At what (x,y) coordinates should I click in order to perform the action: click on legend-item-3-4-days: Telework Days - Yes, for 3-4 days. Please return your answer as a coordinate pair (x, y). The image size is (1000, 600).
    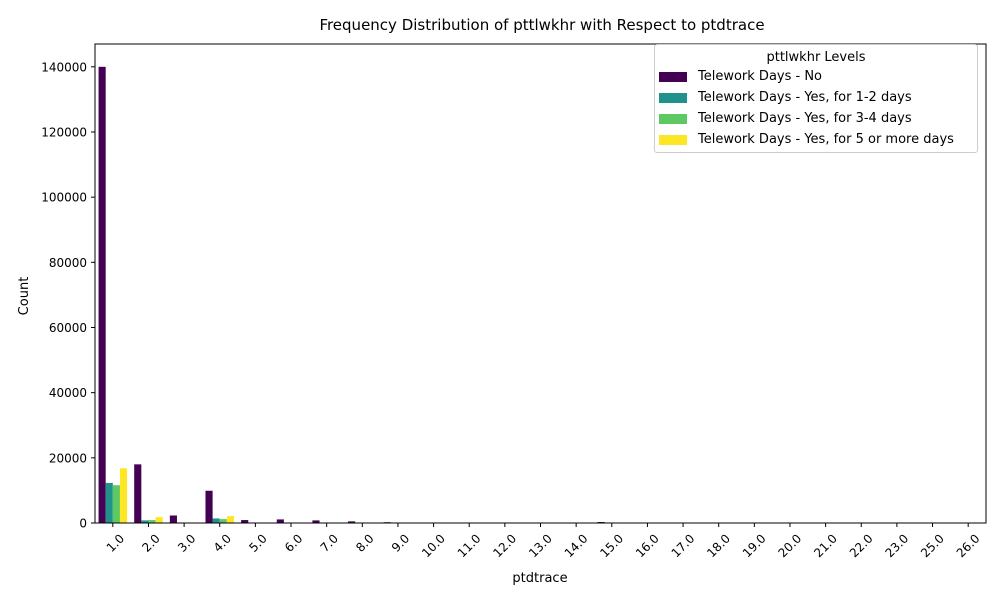
    Looking at the image, I should click on (816, 118).